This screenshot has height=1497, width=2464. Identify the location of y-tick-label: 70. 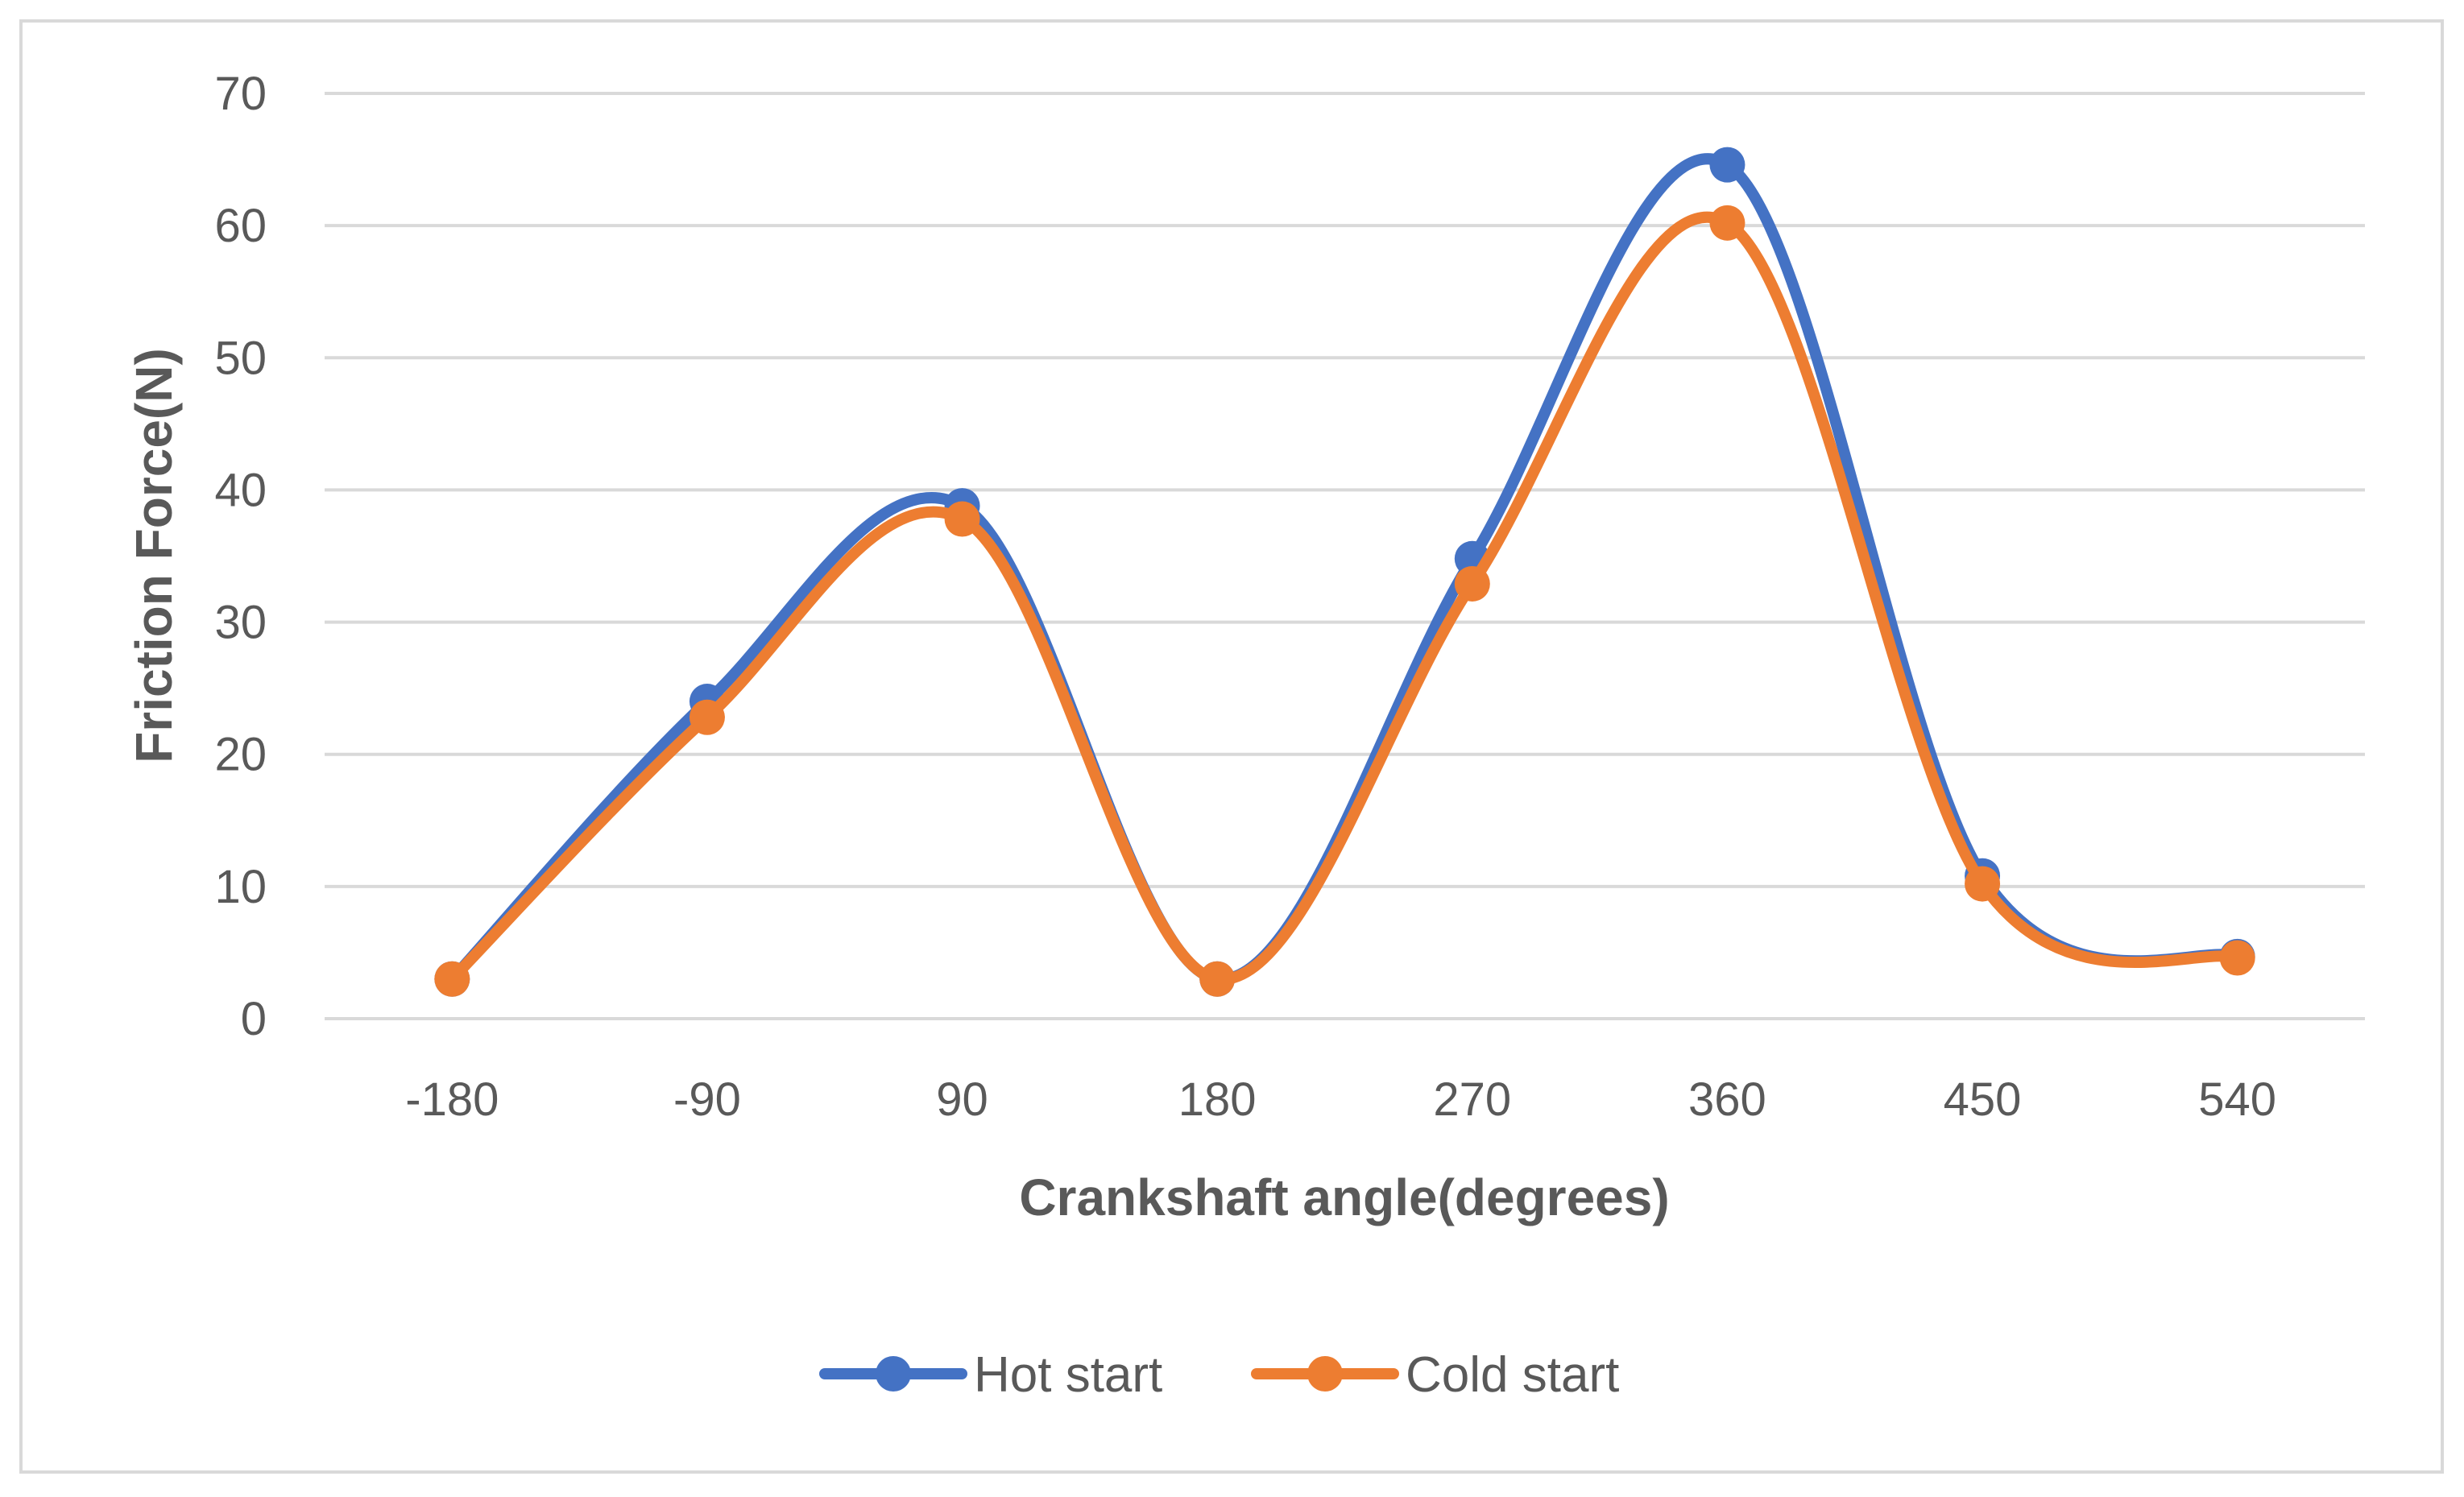
(240, 94).